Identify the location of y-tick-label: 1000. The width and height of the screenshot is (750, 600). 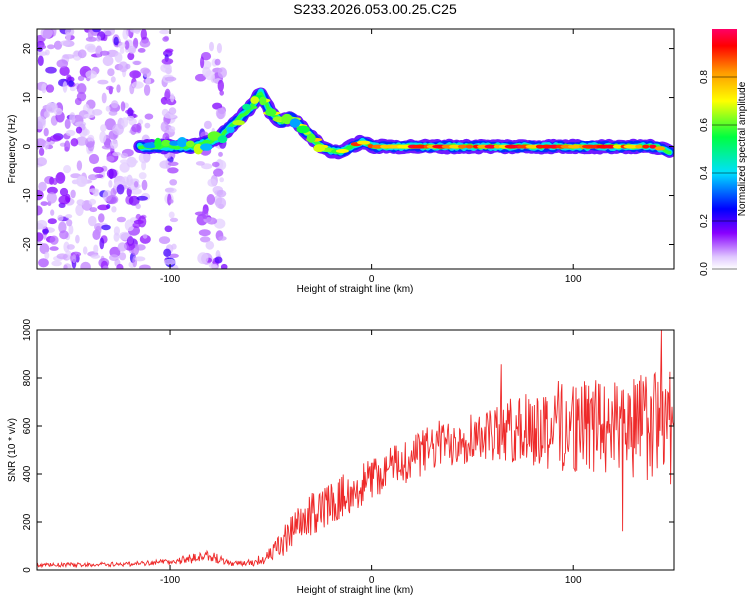
(27, 329).